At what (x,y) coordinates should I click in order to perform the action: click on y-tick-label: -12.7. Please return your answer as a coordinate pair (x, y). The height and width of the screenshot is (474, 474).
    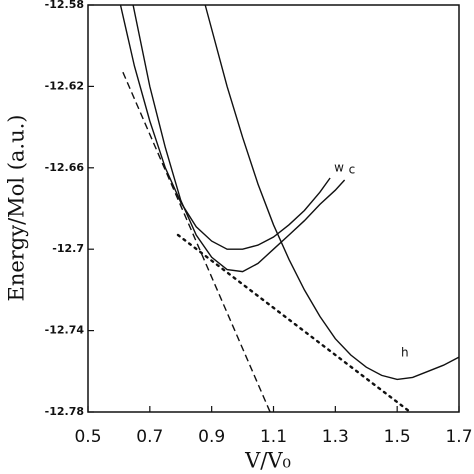
    Looking at the image, I should click on (68, 248).